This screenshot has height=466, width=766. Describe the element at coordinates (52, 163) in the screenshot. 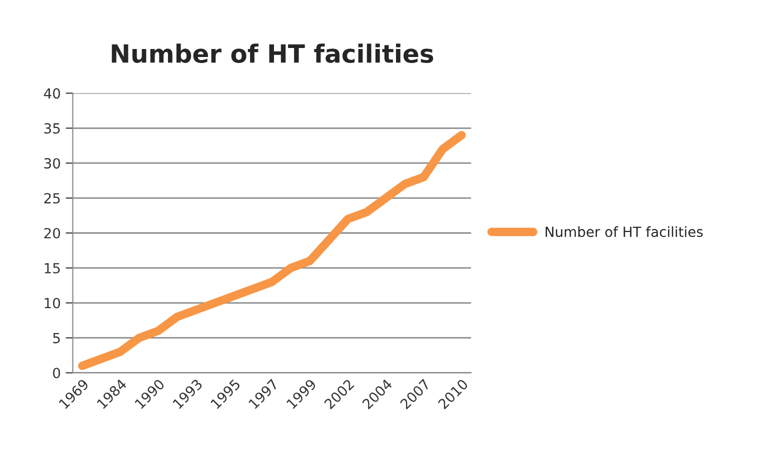

I see `y-tick-label: 30` at that location.